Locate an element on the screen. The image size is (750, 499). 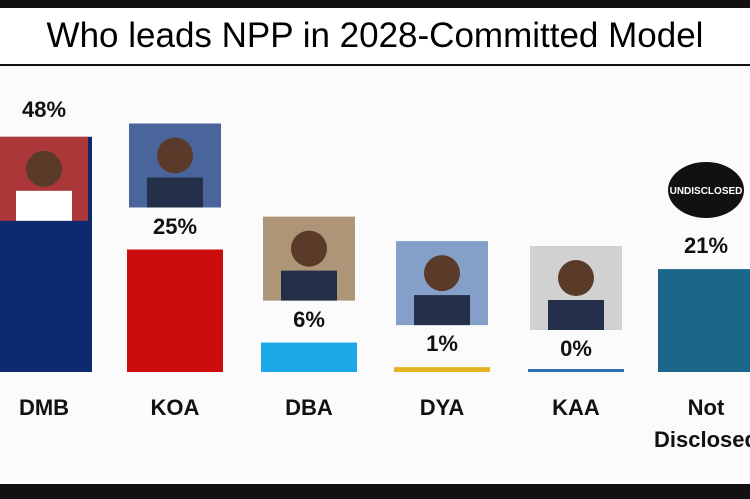
annotation: UNDISCLOSED is located at coordinates (706, 191).